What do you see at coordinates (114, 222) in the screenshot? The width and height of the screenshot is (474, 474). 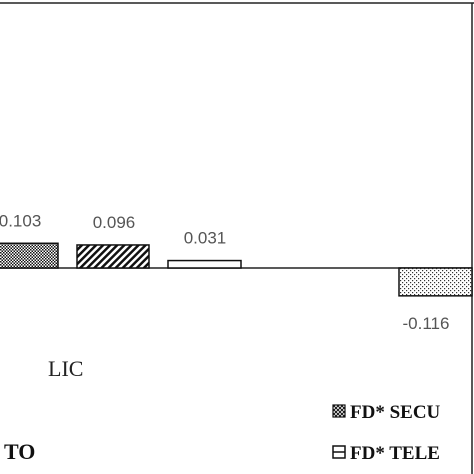 I see `bar-2-value-label: 0.096` at bounding box center [114, 222].